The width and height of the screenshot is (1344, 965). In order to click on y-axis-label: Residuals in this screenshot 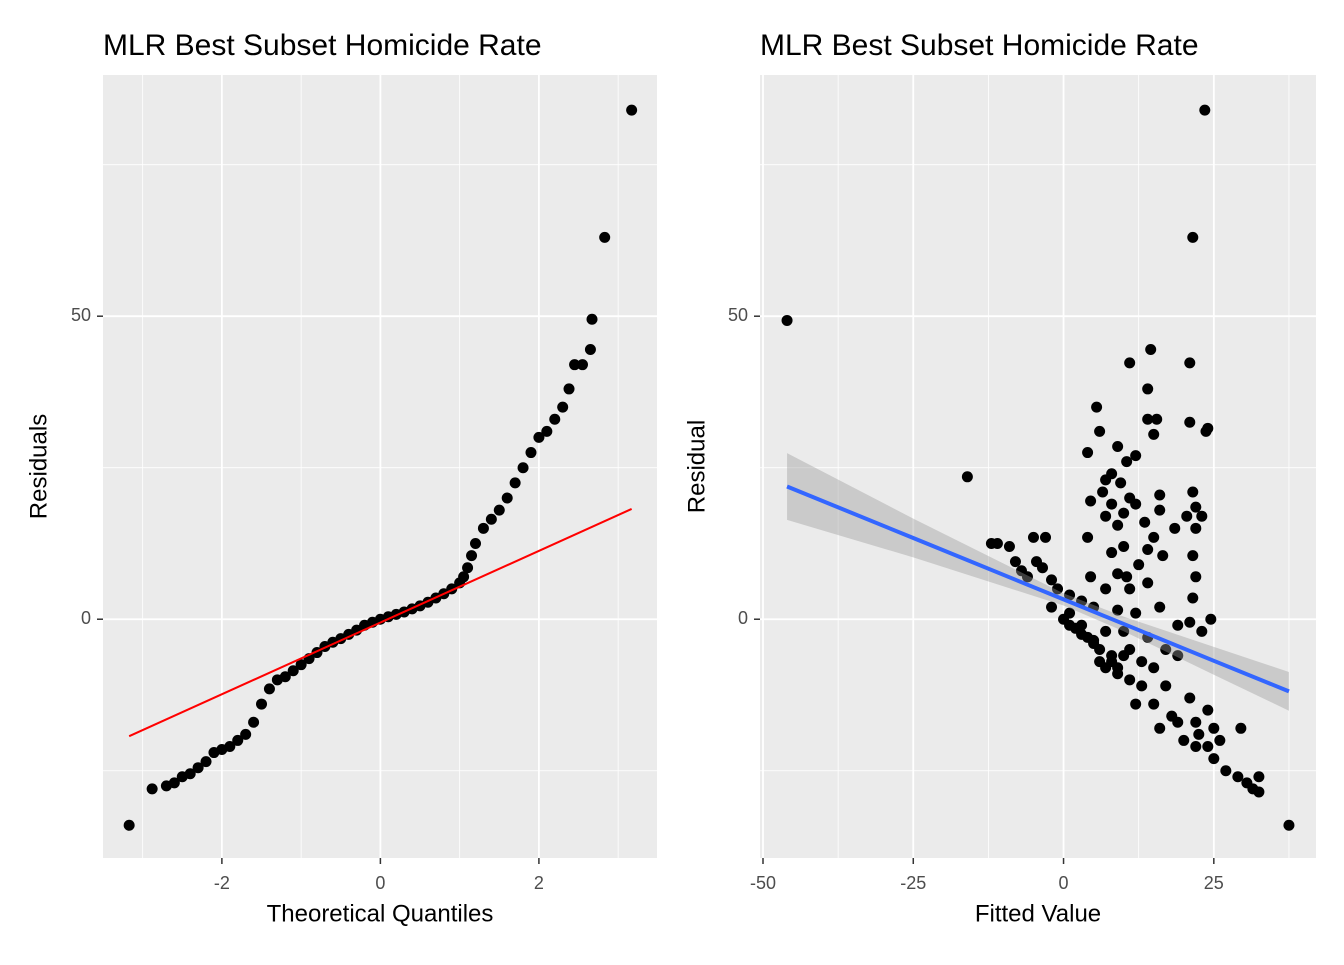, I will do `click(38, 466)`.